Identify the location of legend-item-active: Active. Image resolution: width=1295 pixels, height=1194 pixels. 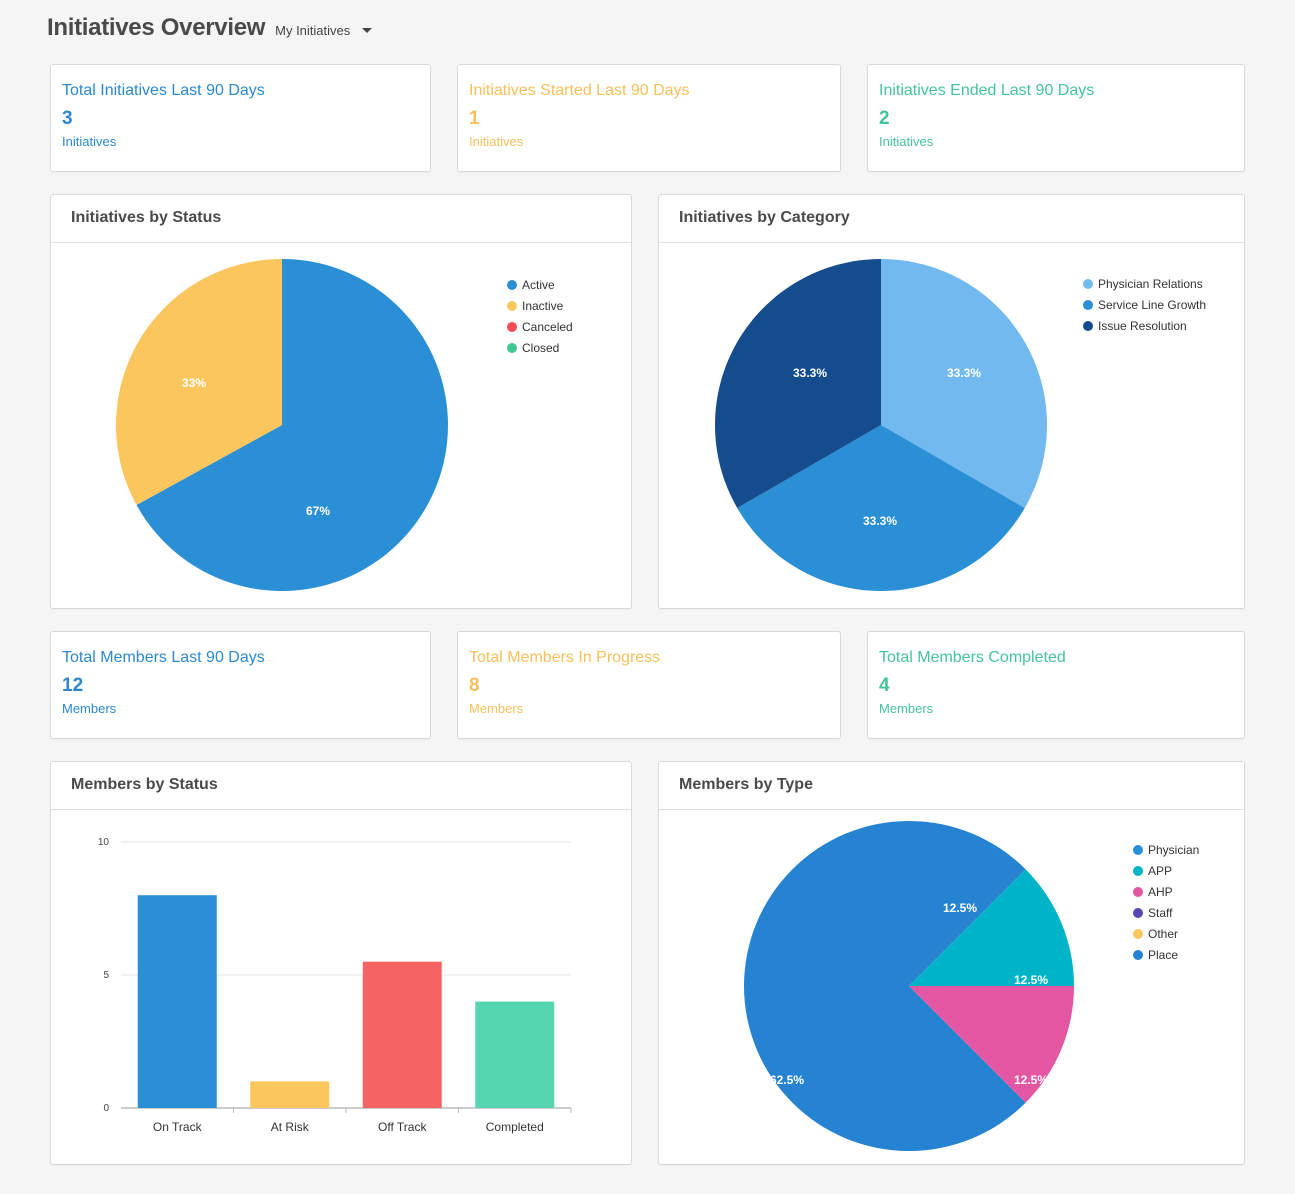
(540, 284).